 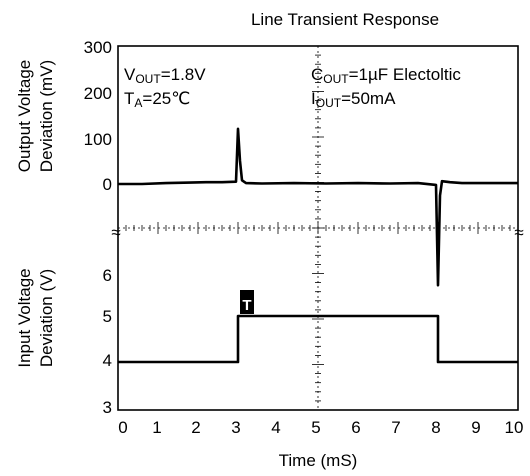 I want to click on cout-value: =1µF Electoltic, so click(x=405, y=74).